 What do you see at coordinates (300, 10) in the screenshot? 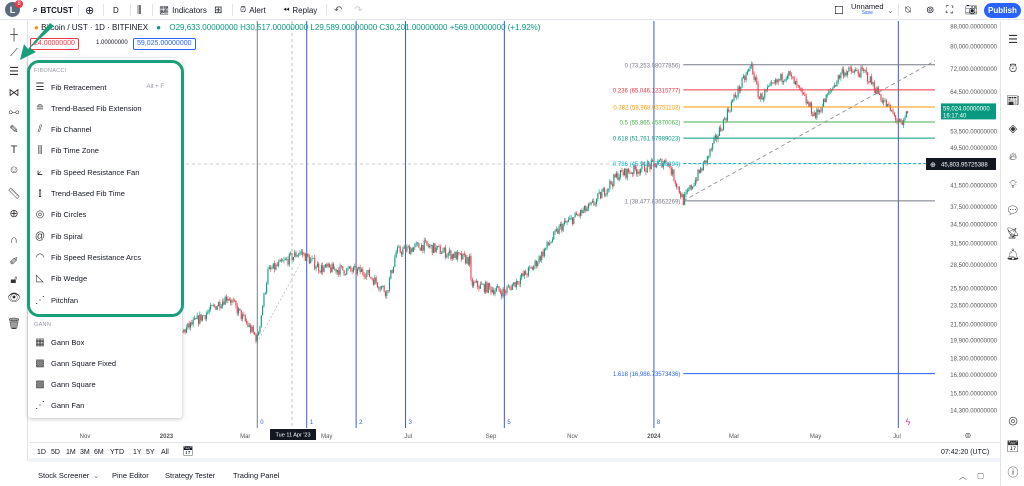
I see `replay-button: ⏪︎ Replay` at bounding box center [300, 10].